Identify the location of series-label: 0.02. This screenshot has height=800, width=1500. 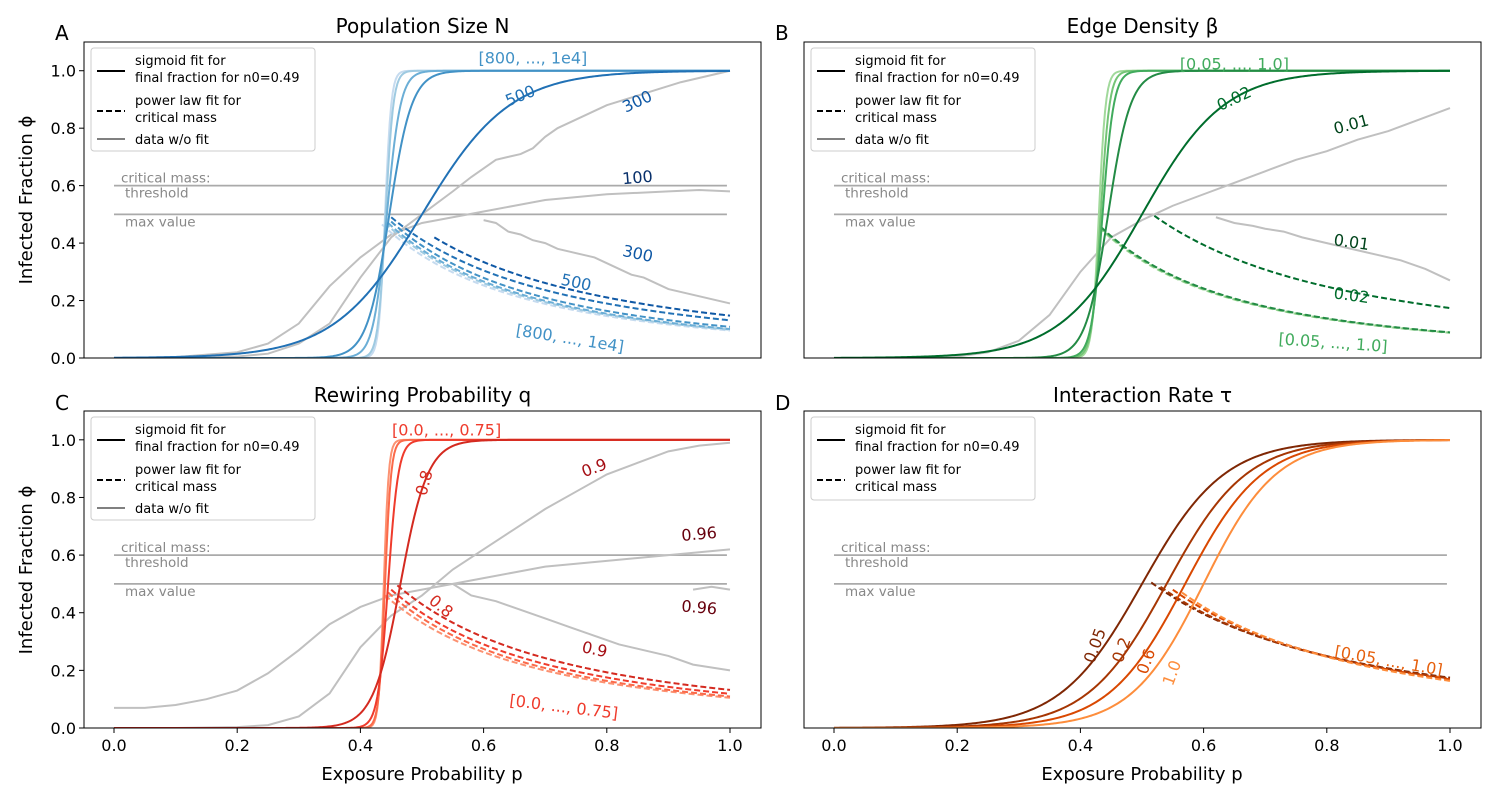
(1352, 295).